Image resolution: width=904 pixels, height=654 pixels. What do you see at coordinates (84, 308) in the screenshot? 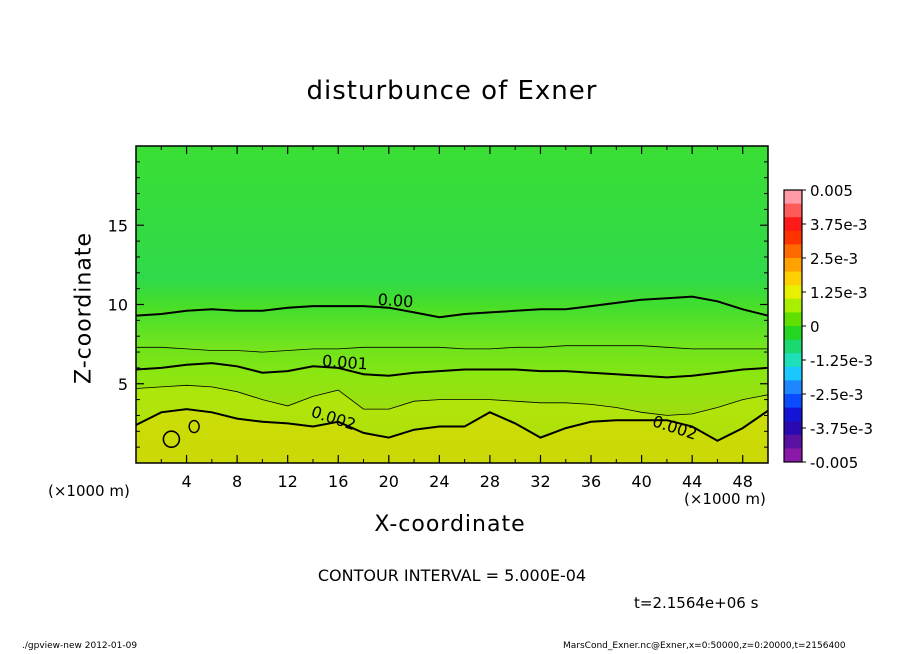
I see `y-axis-label: Z-coordinate` at bounding box center [84, 308].